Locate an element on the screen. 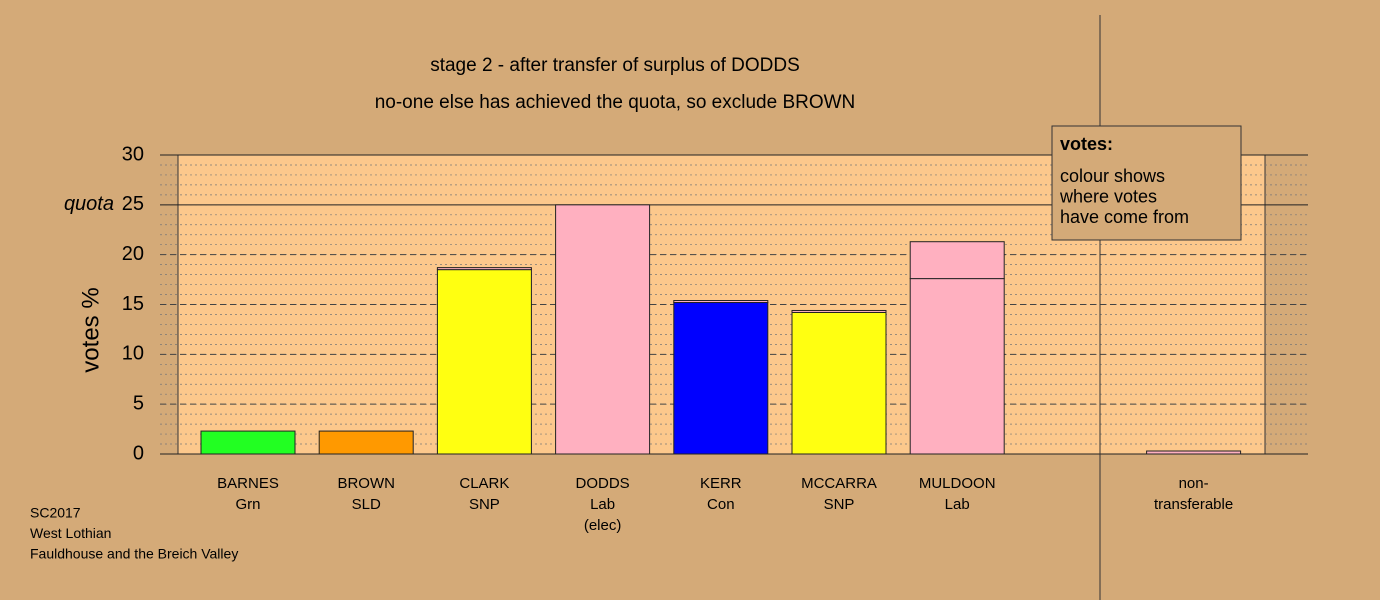 This screenshot has height=600, width=1380. x-tick-label: (elec) is located at coordinates (603, 525).